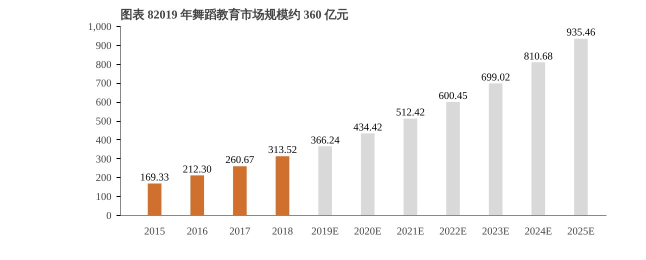 This screenshot has width=646, height=260. I want to click on x-tick-label: 2022E, so click(453, 232).